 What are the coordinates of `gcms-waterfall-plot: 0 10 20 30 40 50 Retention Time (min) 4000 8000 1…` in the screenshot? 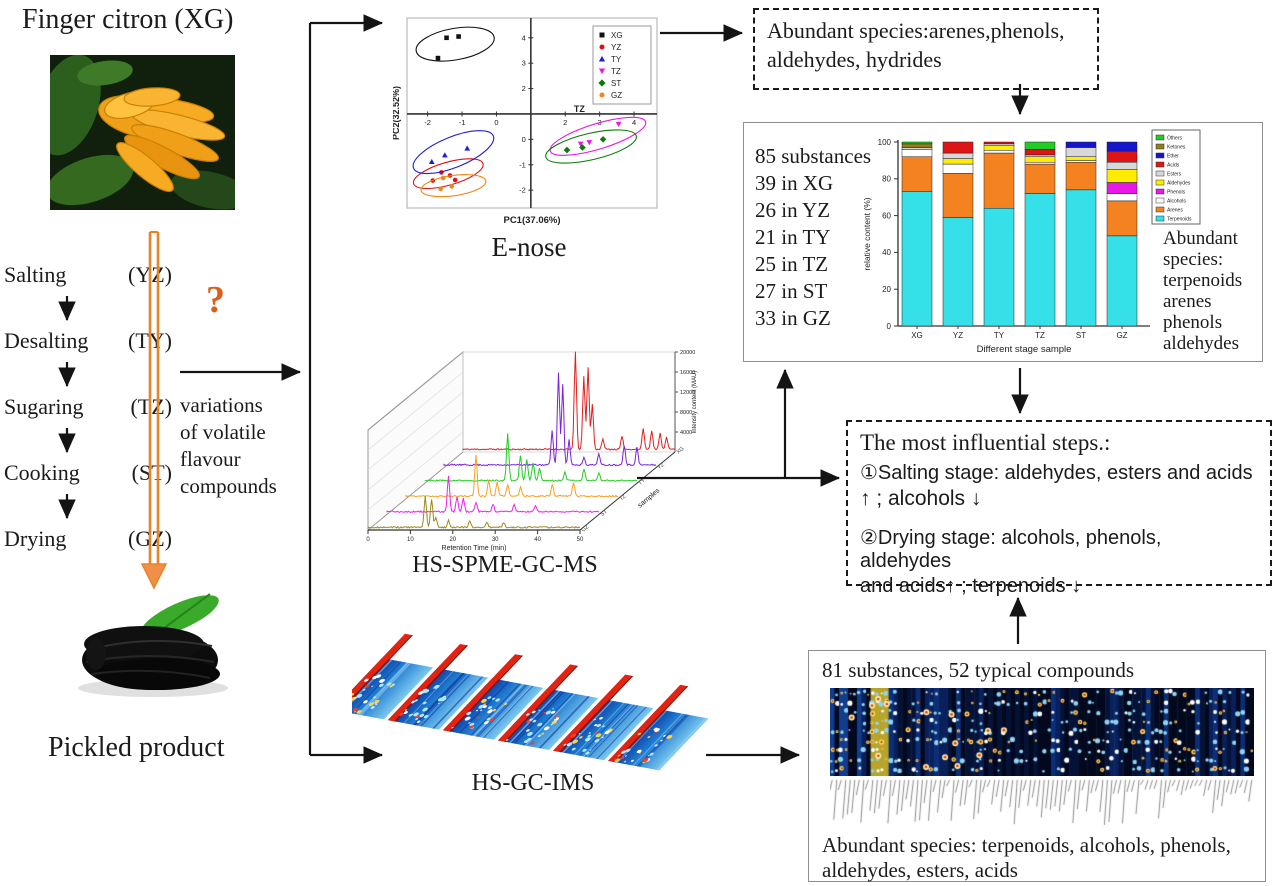 It's located at (532, 451).